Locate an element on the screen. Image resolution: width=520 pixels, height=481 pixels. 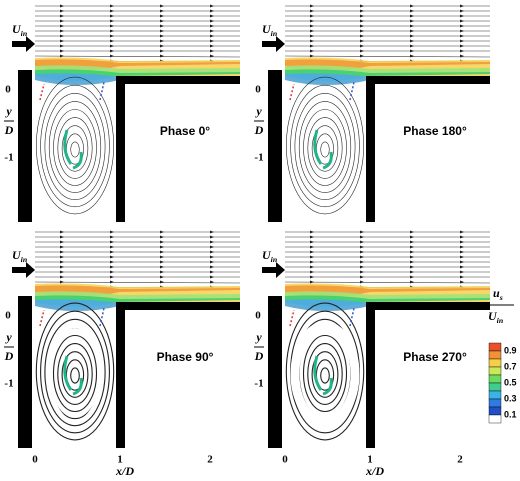
colorbar-title: us is located at coordinates (498, 294).